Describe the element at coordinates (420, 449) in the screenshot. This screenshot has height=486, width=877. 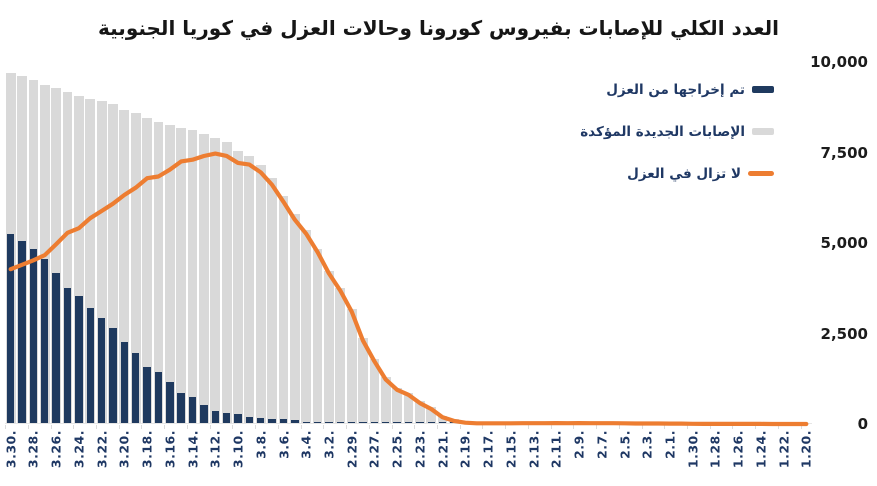
I see `x-tick-label: 2.23.` at that location.